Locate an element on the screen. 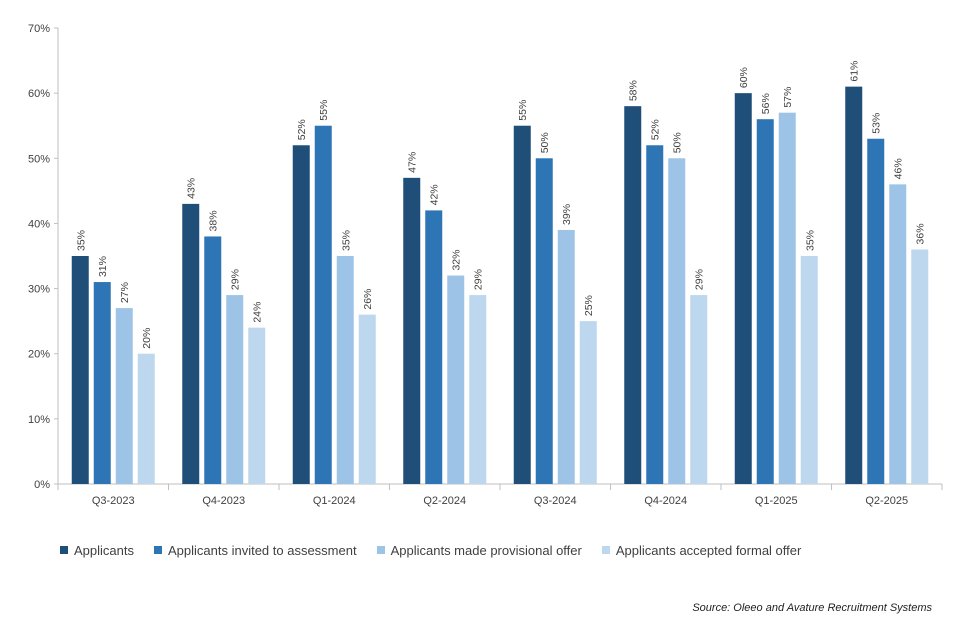 This screenshot has width=960, height=640. x-tick-label: Q2-2025 is located at coordinates (886, 501).